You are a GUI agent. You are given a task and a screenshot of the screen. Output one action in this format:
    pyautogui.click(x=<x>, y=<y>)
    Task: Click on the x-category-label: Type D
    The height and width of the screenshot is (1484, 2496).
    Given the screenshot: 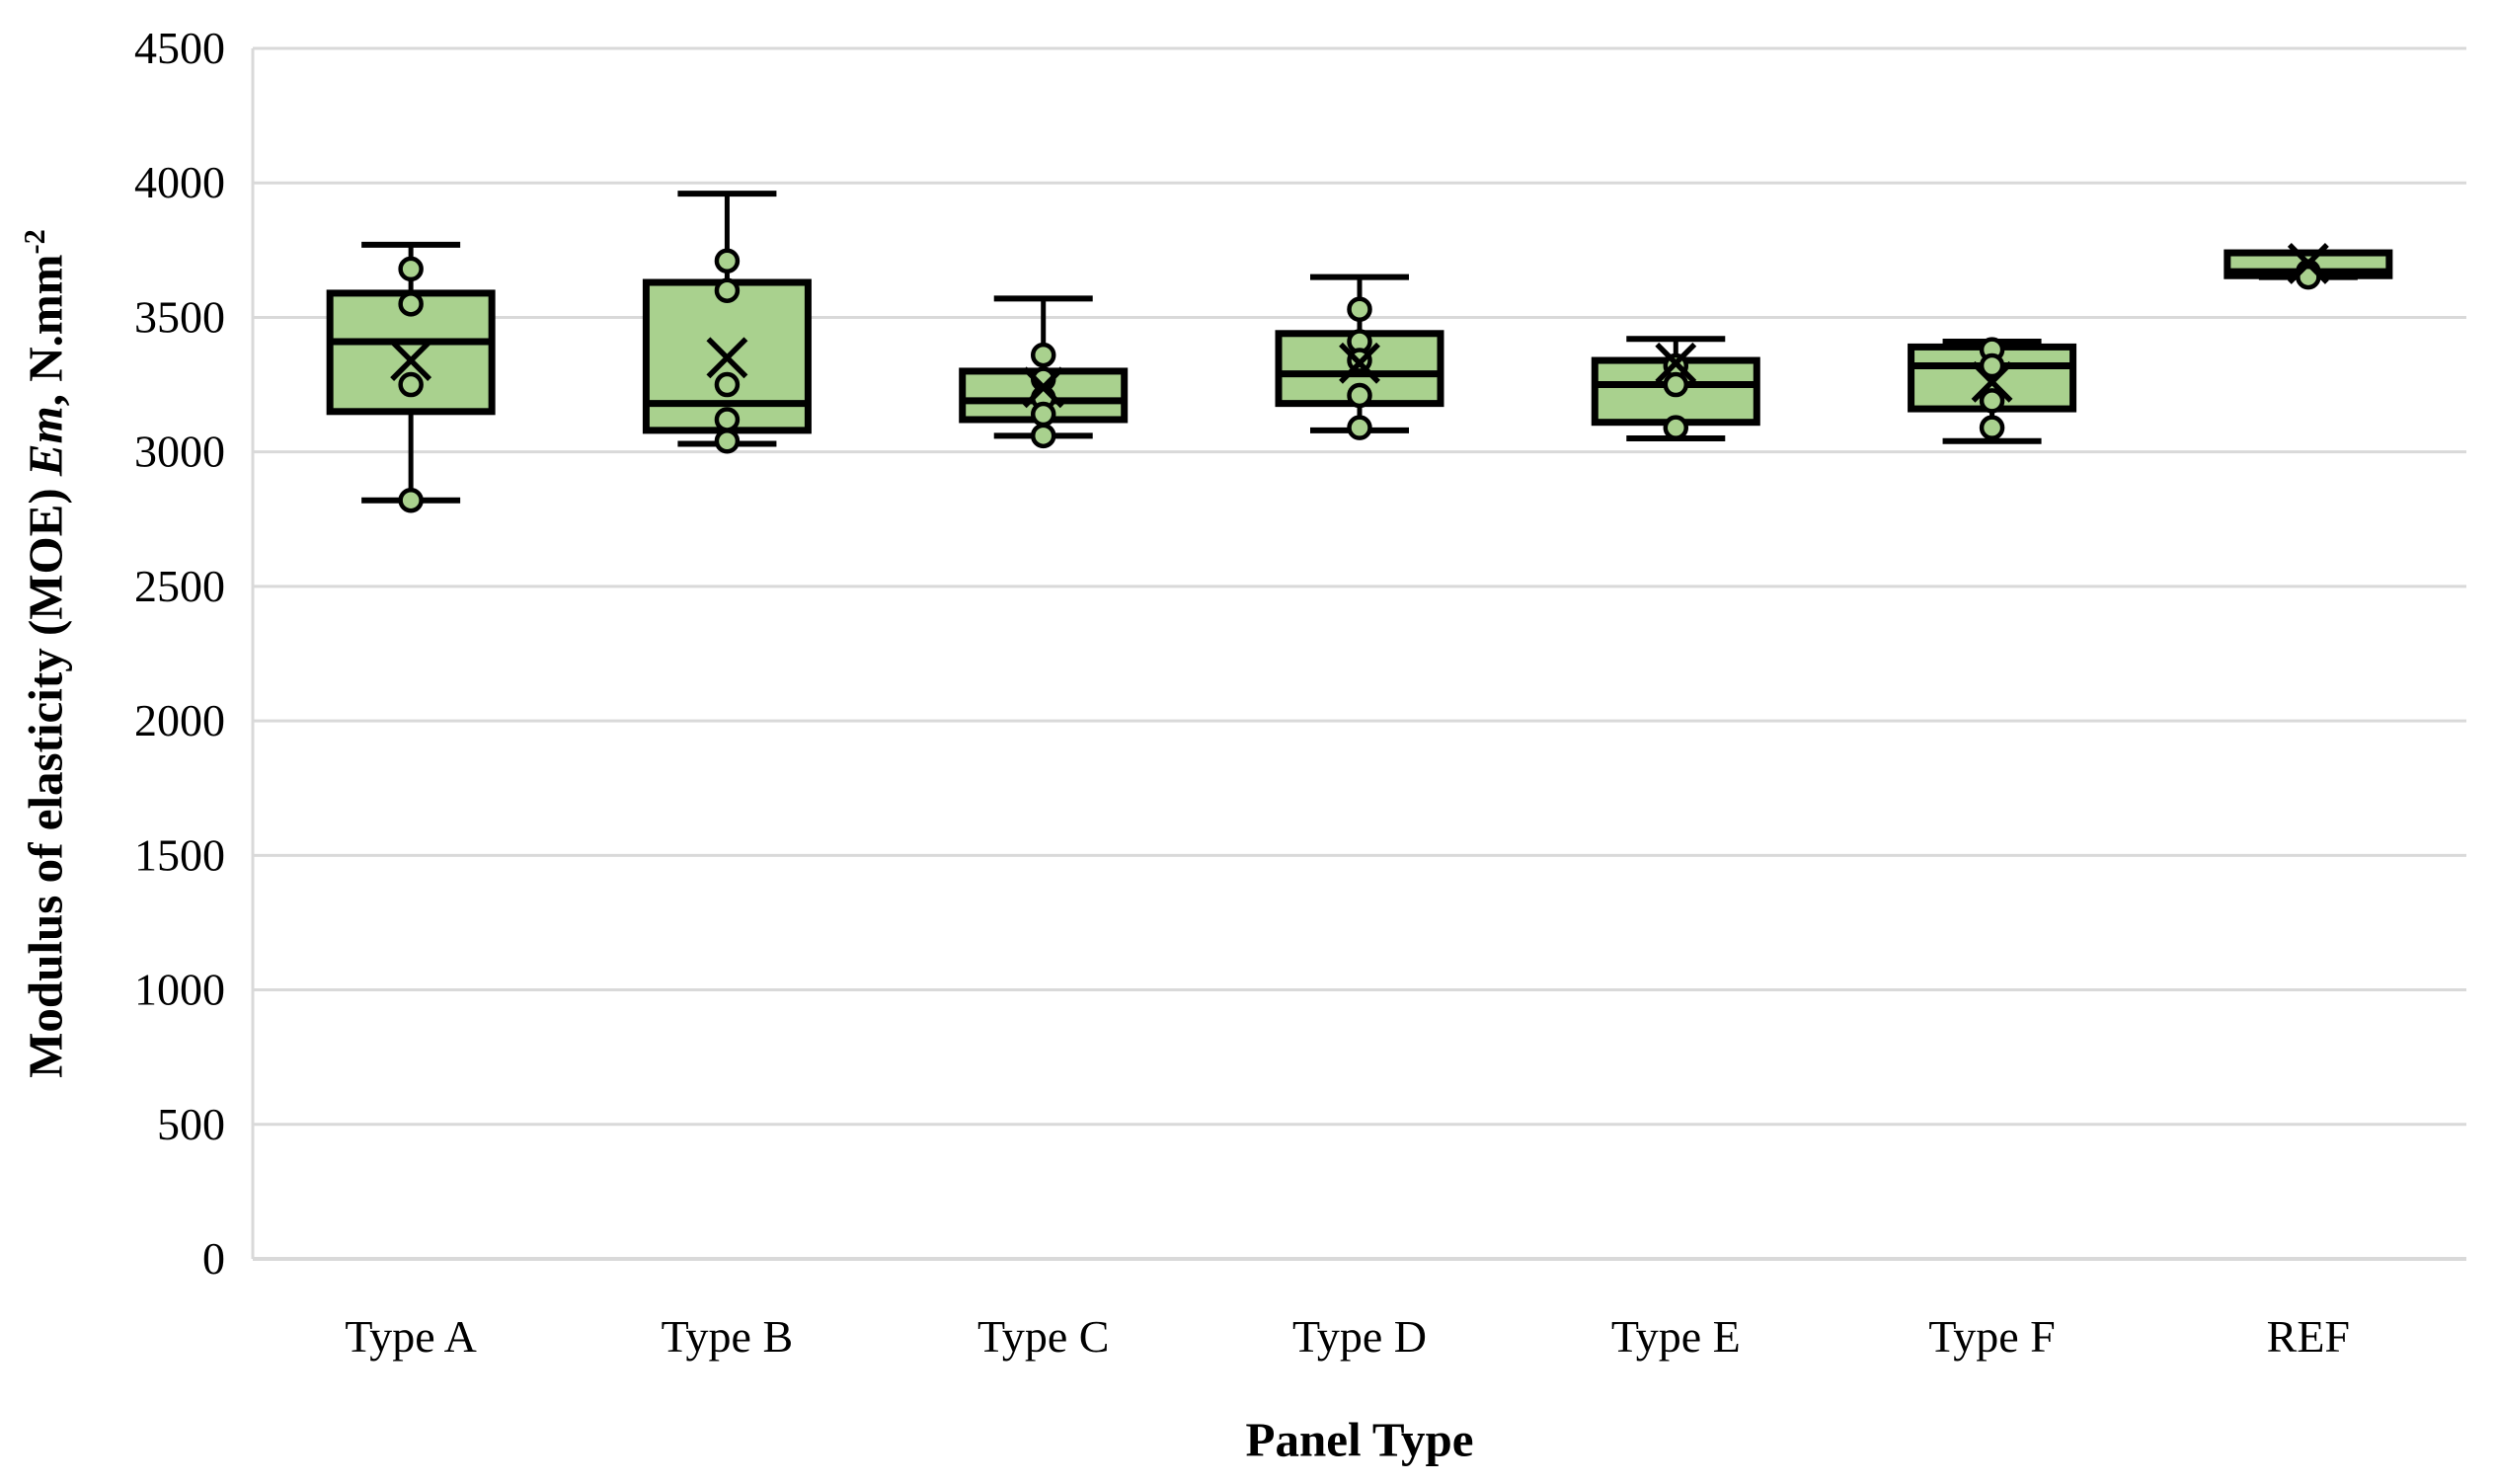 What is the action you would take?
    pyautogui.click(x=1359, y=1336)
    